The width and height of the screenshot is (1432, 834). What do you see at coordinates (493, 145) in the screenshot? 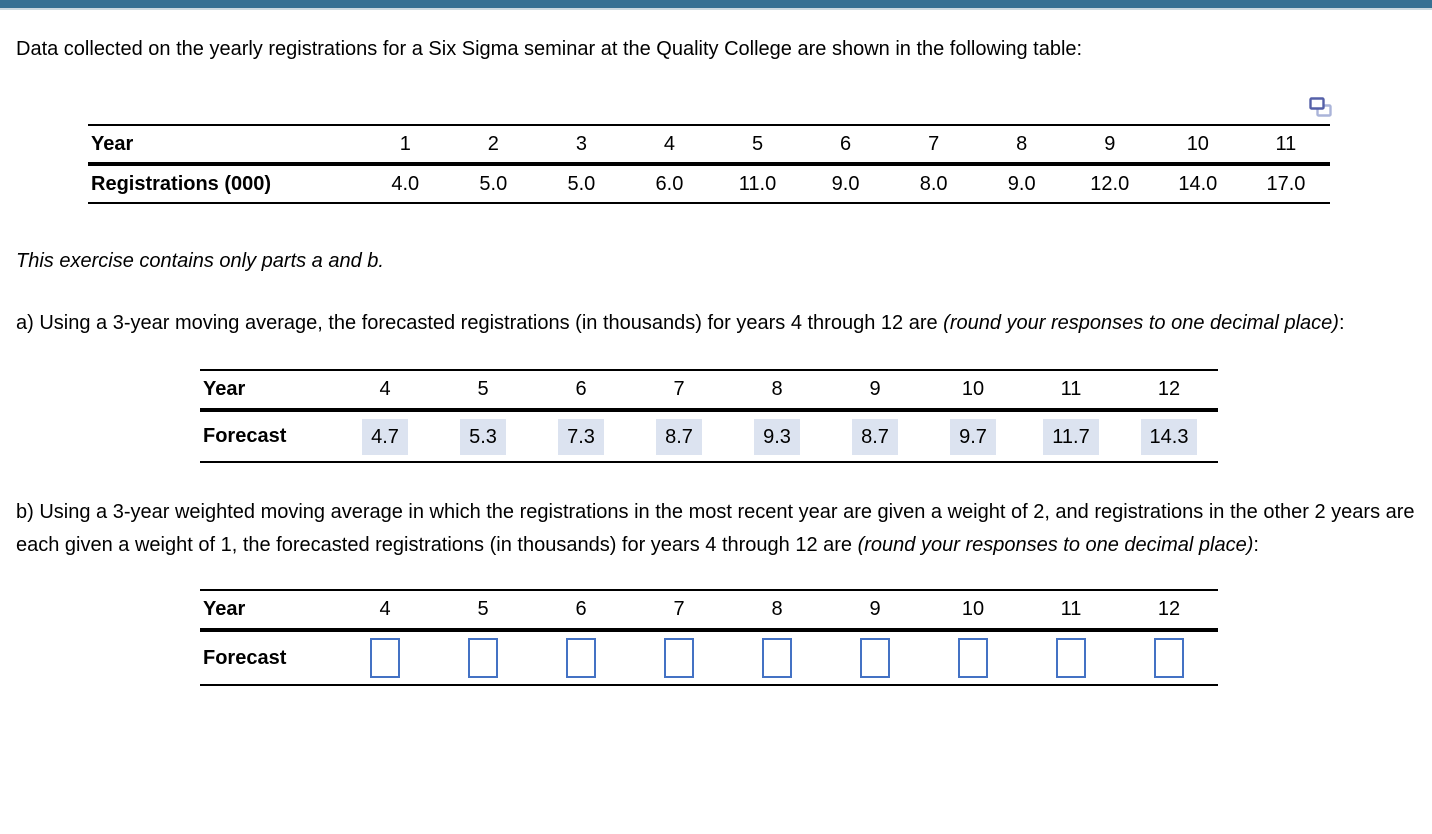
I see `year-cell: 2` at bounding box center [493, 145].